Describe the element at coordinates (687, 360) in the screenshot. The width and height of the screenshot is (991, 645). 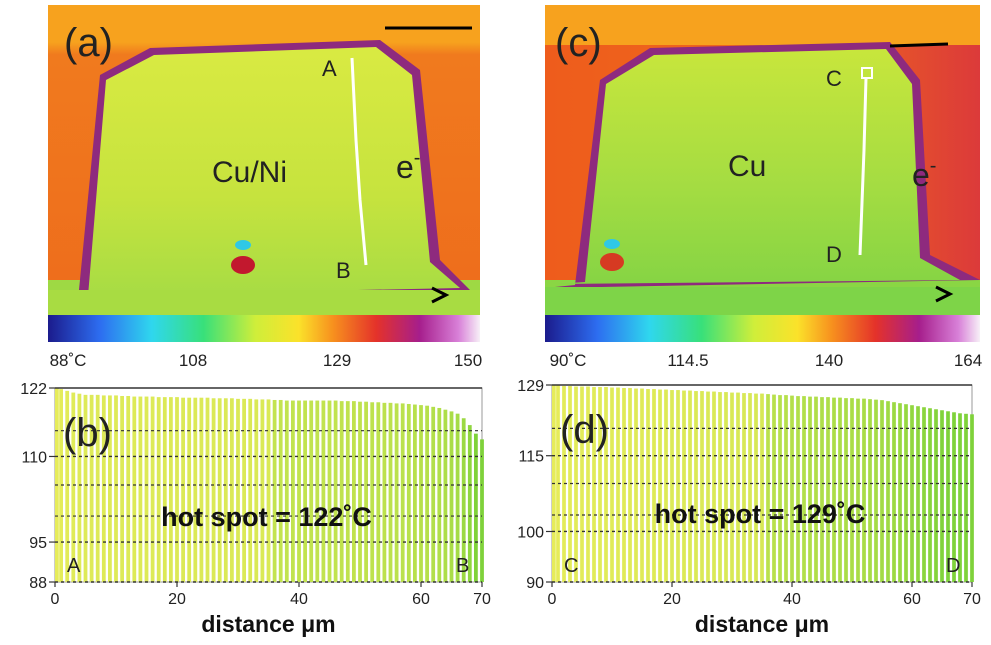
I see `colorbar-c-tick: 114.5` at that location.